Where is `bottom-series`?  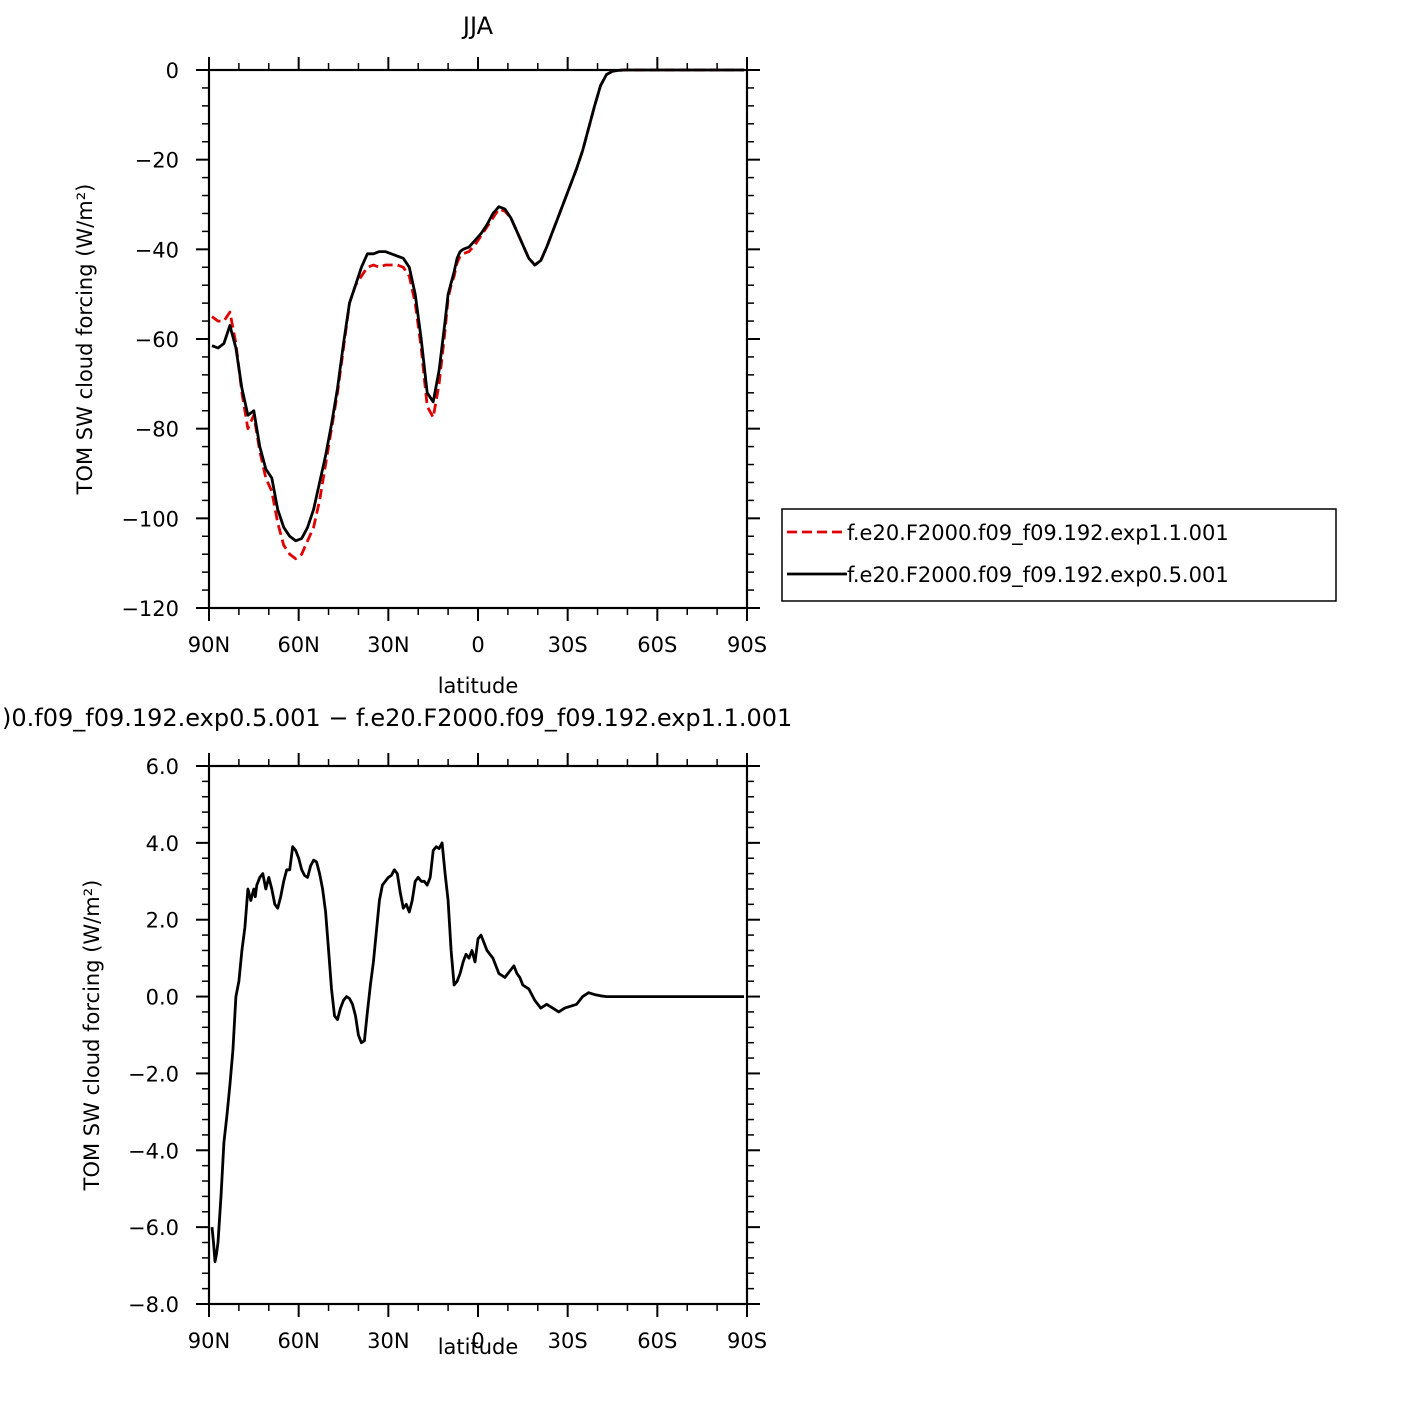 bottom-series is located at coordinates (477, 1052).